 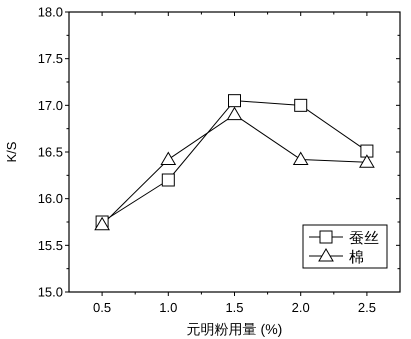 What do you see at coordinates (50, 58) in the screenshot?
I see `y-tick-label: 17.5` at bounding box center [50, 58].